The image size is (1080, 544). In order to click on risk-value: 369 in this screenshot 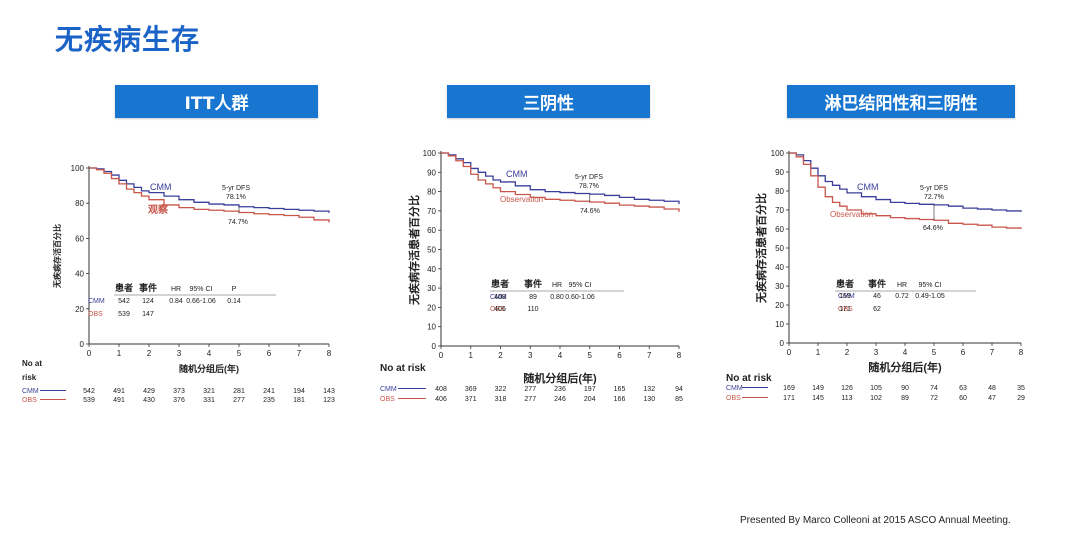, I will do `click(471, 389)`.